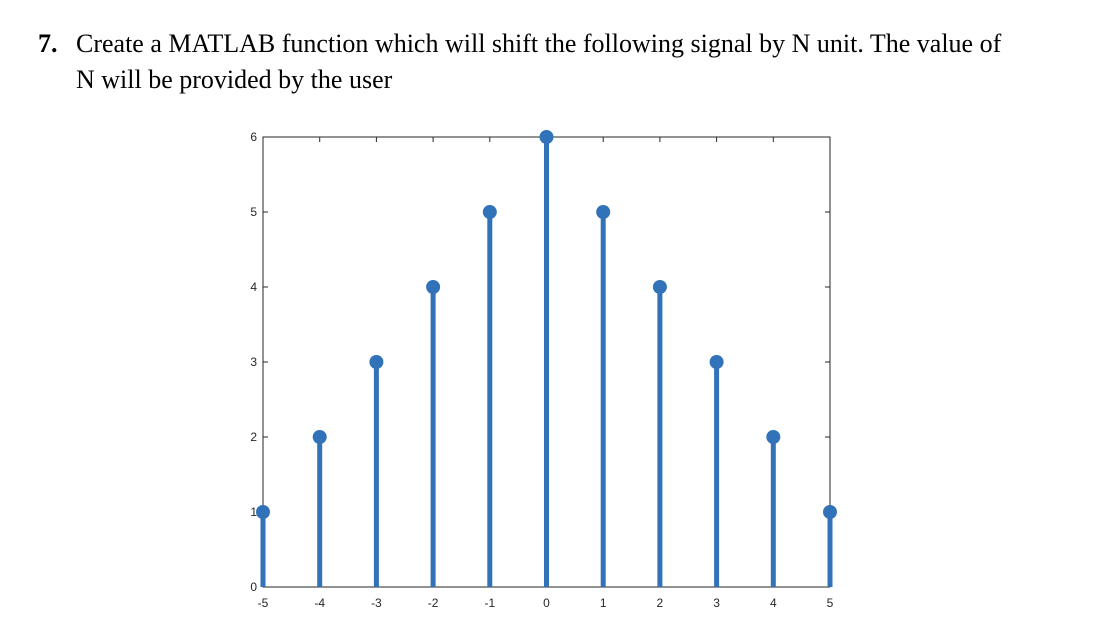 This screenshot has height=628, width=1102. I want to click on y-tick-label: 5, so click(253, 212).